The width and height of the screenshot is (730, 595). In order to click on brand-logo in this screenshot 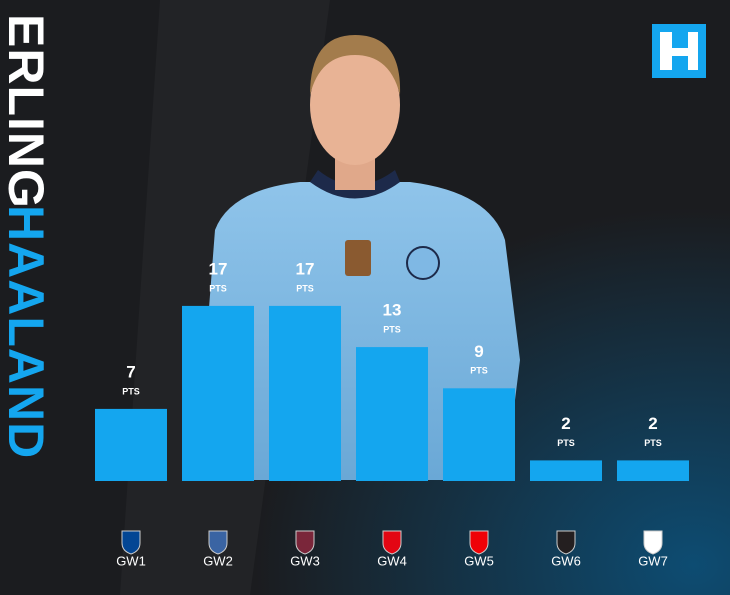, I will do `click(679, 51)`.